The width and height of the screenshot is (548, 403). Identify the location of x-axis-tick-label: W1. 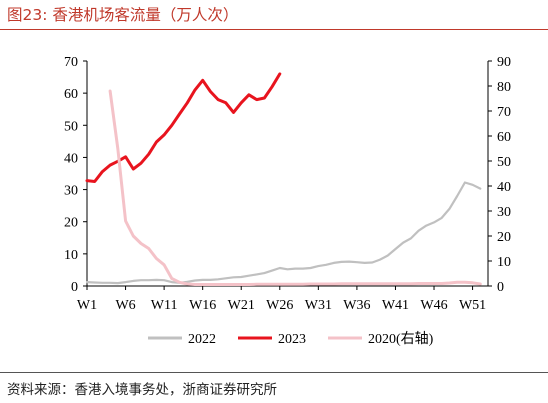
(87, 305).